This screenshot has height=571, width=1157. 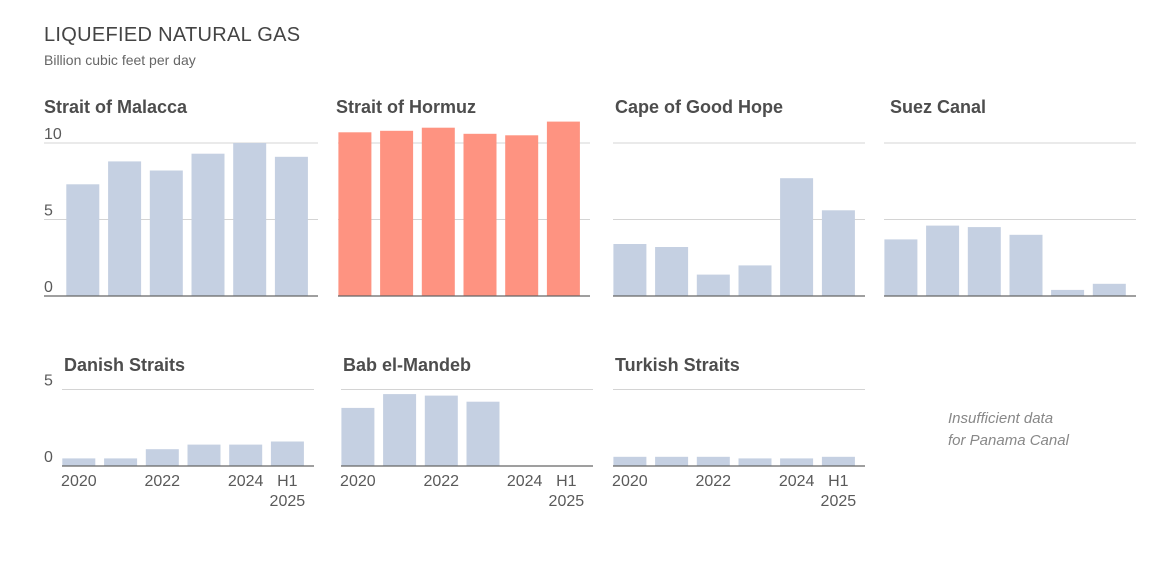 What do you see at coordinates (172, 35) in the screenshot?
I see `chart-title: LIQUEFIED NATURAL GAS` at bounding box center [172, 35].